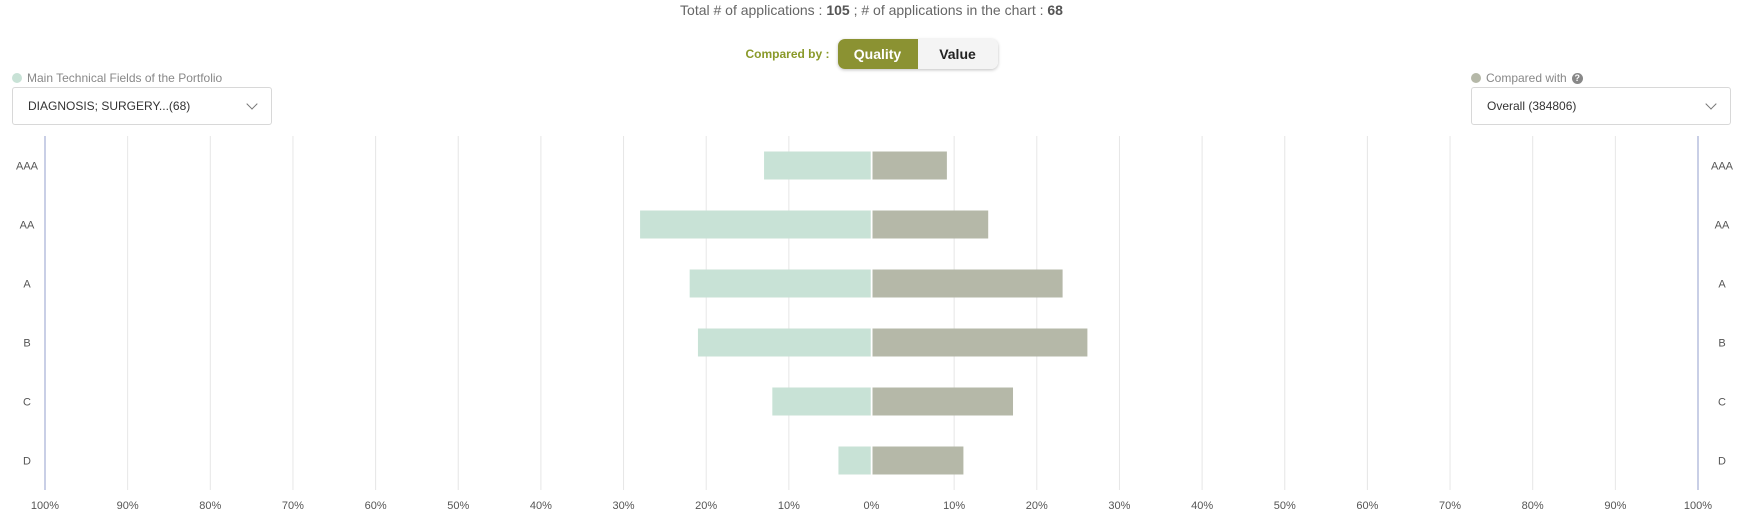  What do you see at coordinates (1601, 106) in the screenshot?
I see `compared-with-select: Overall (384806)` at bounding box center [1601, 106].